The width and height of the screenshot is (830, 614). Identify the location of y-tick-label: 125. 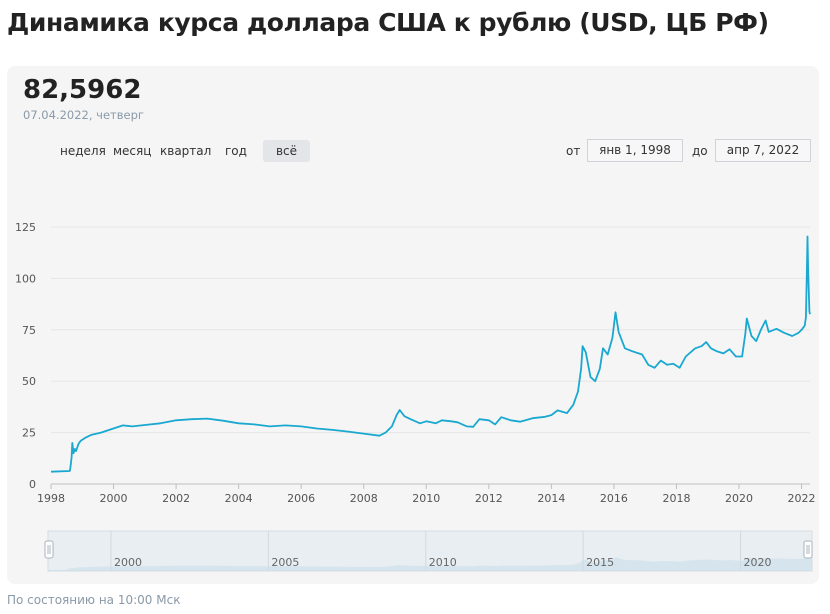
(25, 227).